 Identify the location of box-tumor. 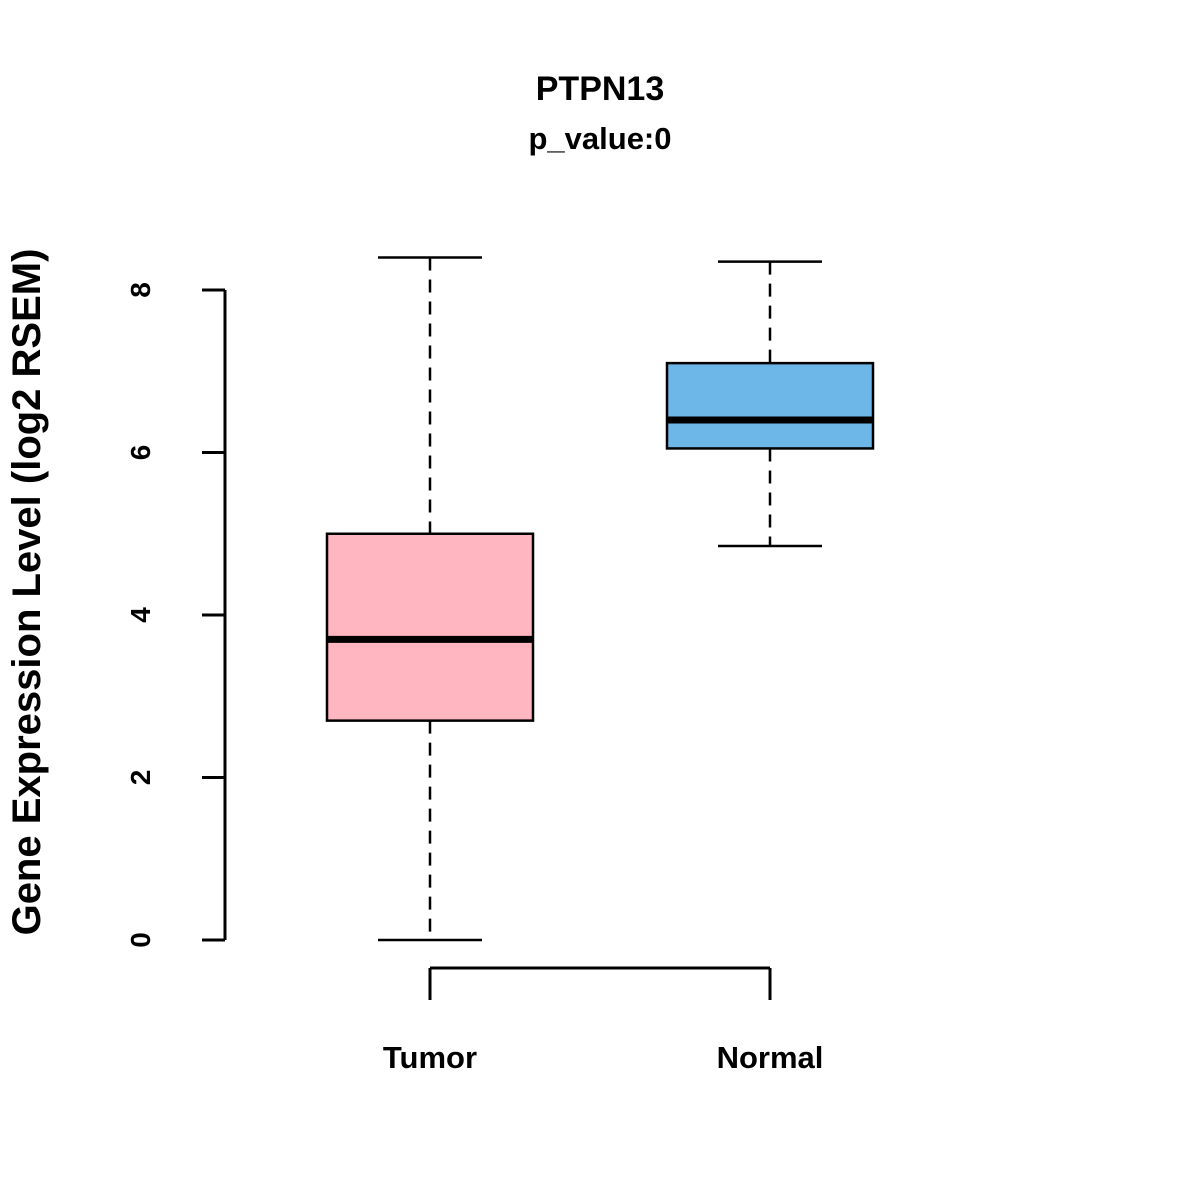
(430, 627).